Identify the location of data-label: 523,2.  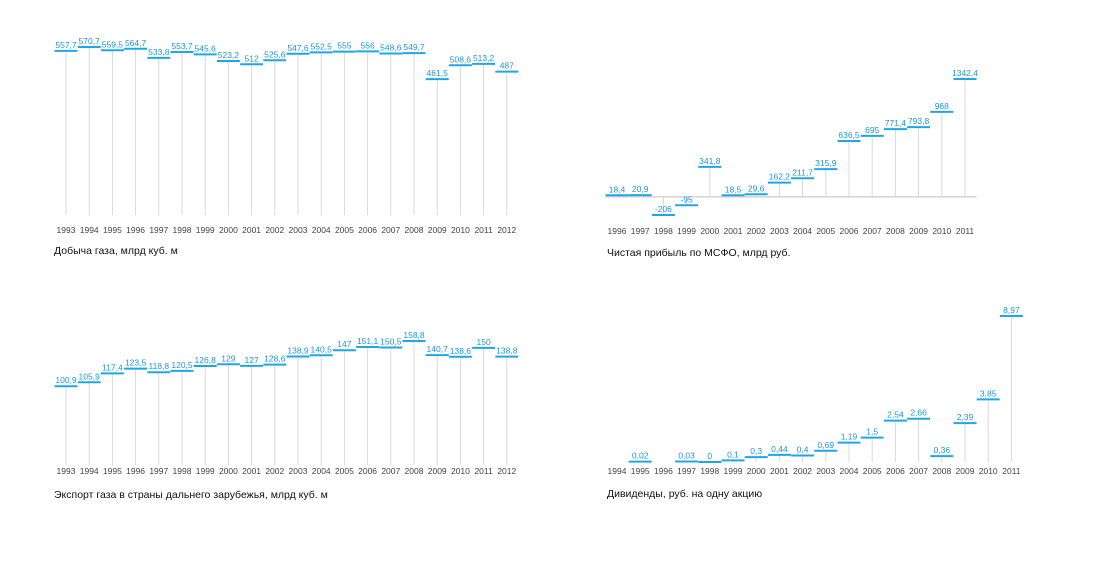
(229, 55).